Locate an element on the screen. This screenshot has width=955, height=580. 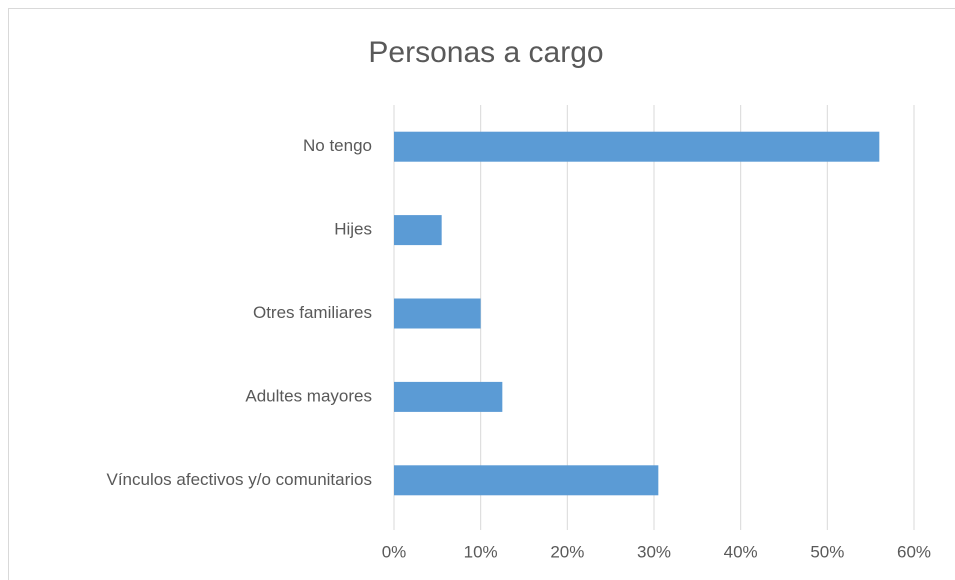
y-tick-label: No tengo is located at coordinates (337, 145).